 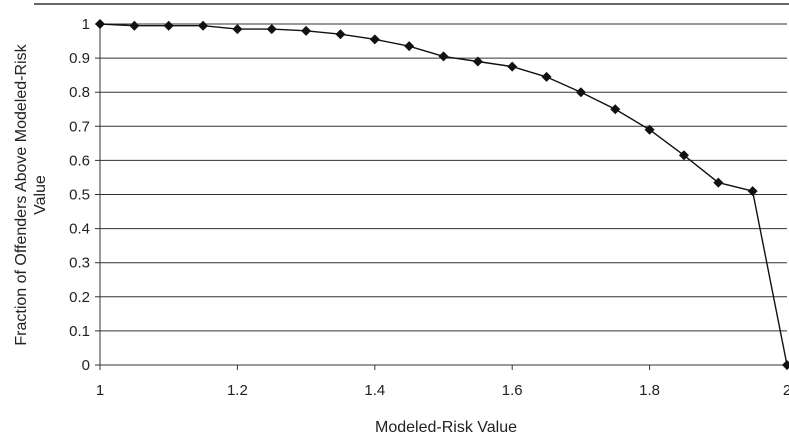 What do you see at coordinates (86, 365) in the screenshot?
I see `y-tick-label: 0` at bounding box center [86, 365].